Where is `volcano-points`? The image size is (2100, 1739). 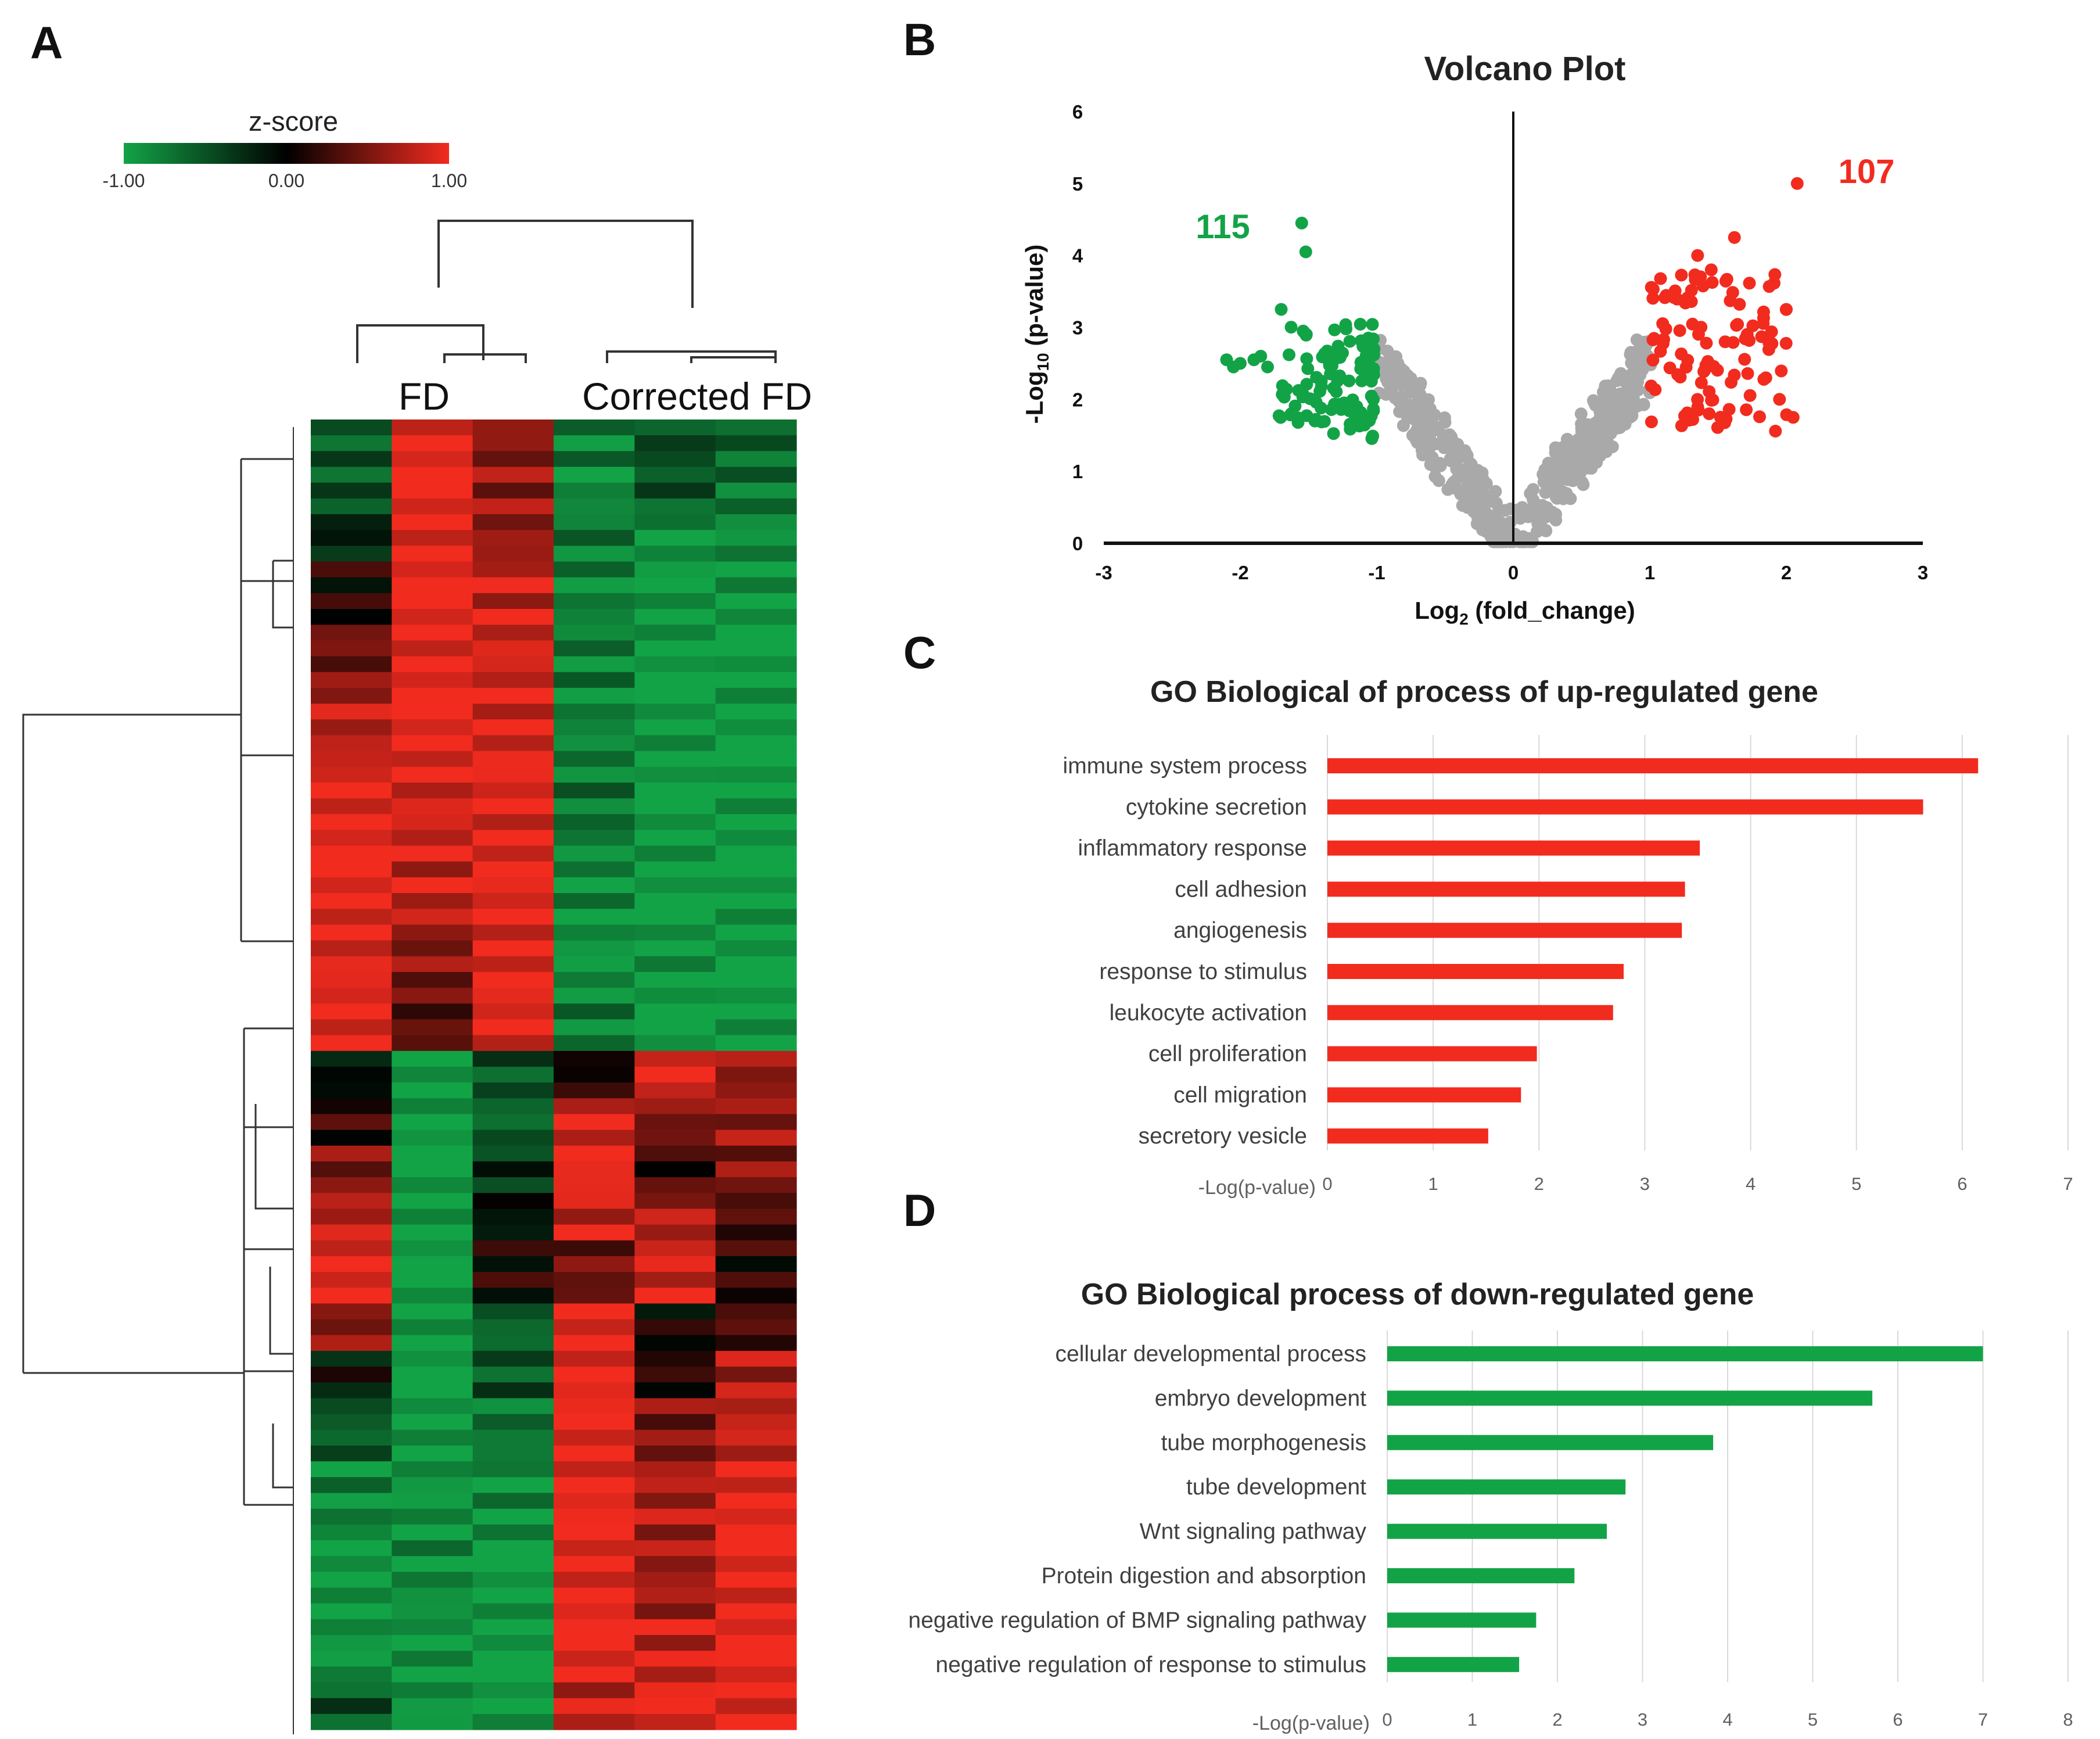 volcano-points is located at coordinates (1512, 362).